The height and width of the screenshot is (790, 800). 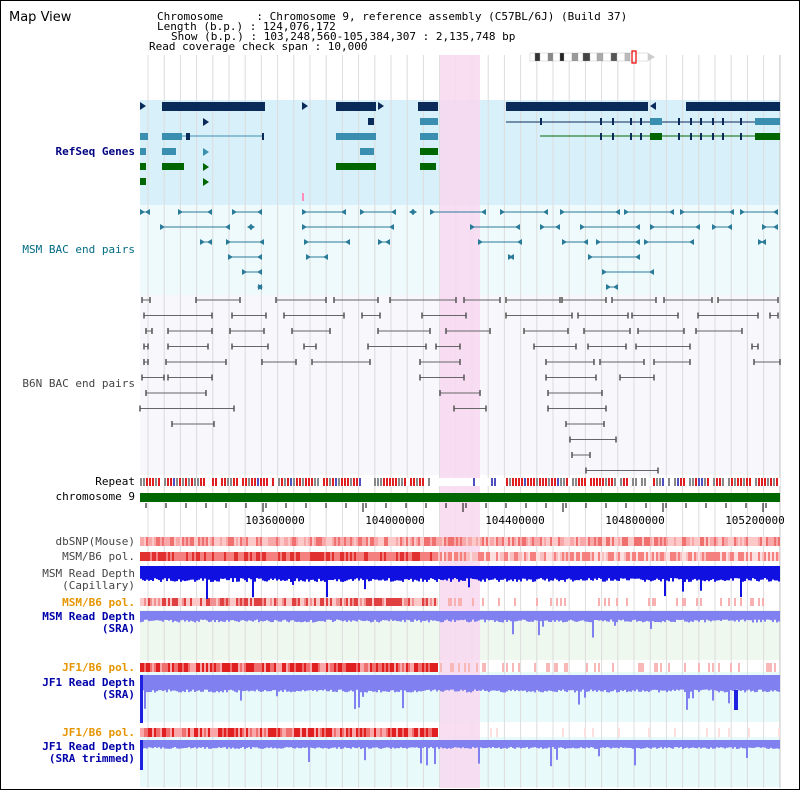 What do you see at coordinates (78, 383) in the screenshot?
I see `b6n-bac-label: B6N BAC end pairs` at bounding box center [78, 383].